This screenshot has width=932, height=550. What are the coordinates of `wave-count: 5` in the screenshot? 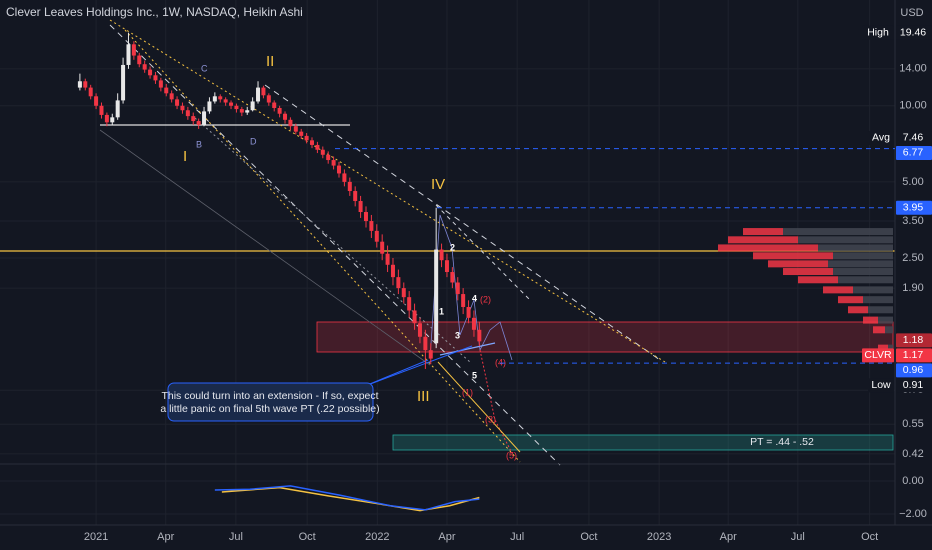 It's located at (474, 375).